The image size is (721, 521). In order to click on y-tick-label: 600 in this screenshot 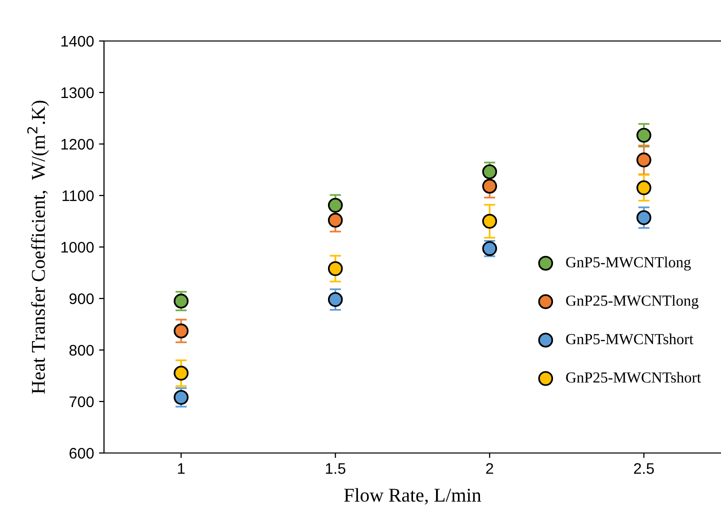, I will do `click(82, 453)`.